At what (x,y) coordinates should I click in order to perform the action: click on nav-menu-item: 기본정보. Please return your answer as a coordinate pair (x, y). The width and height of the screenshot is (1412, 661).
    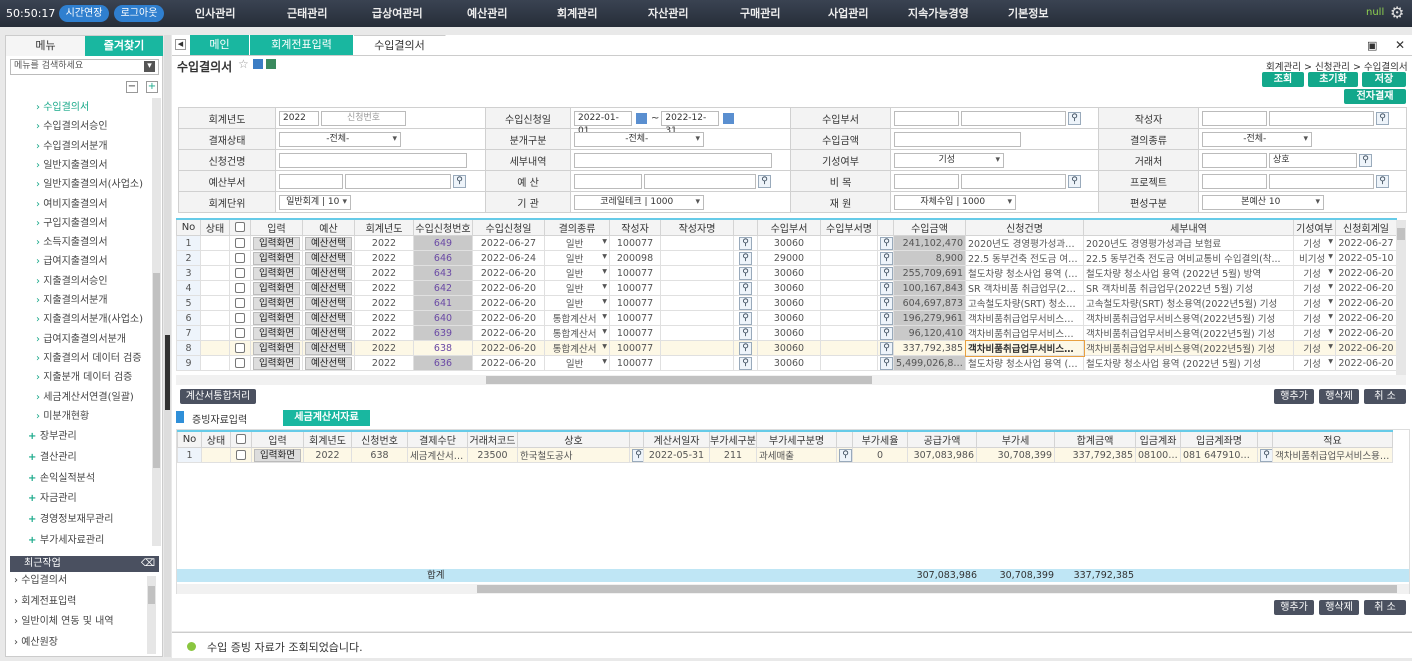
    Looking at the image, I should click on (1028, 13).